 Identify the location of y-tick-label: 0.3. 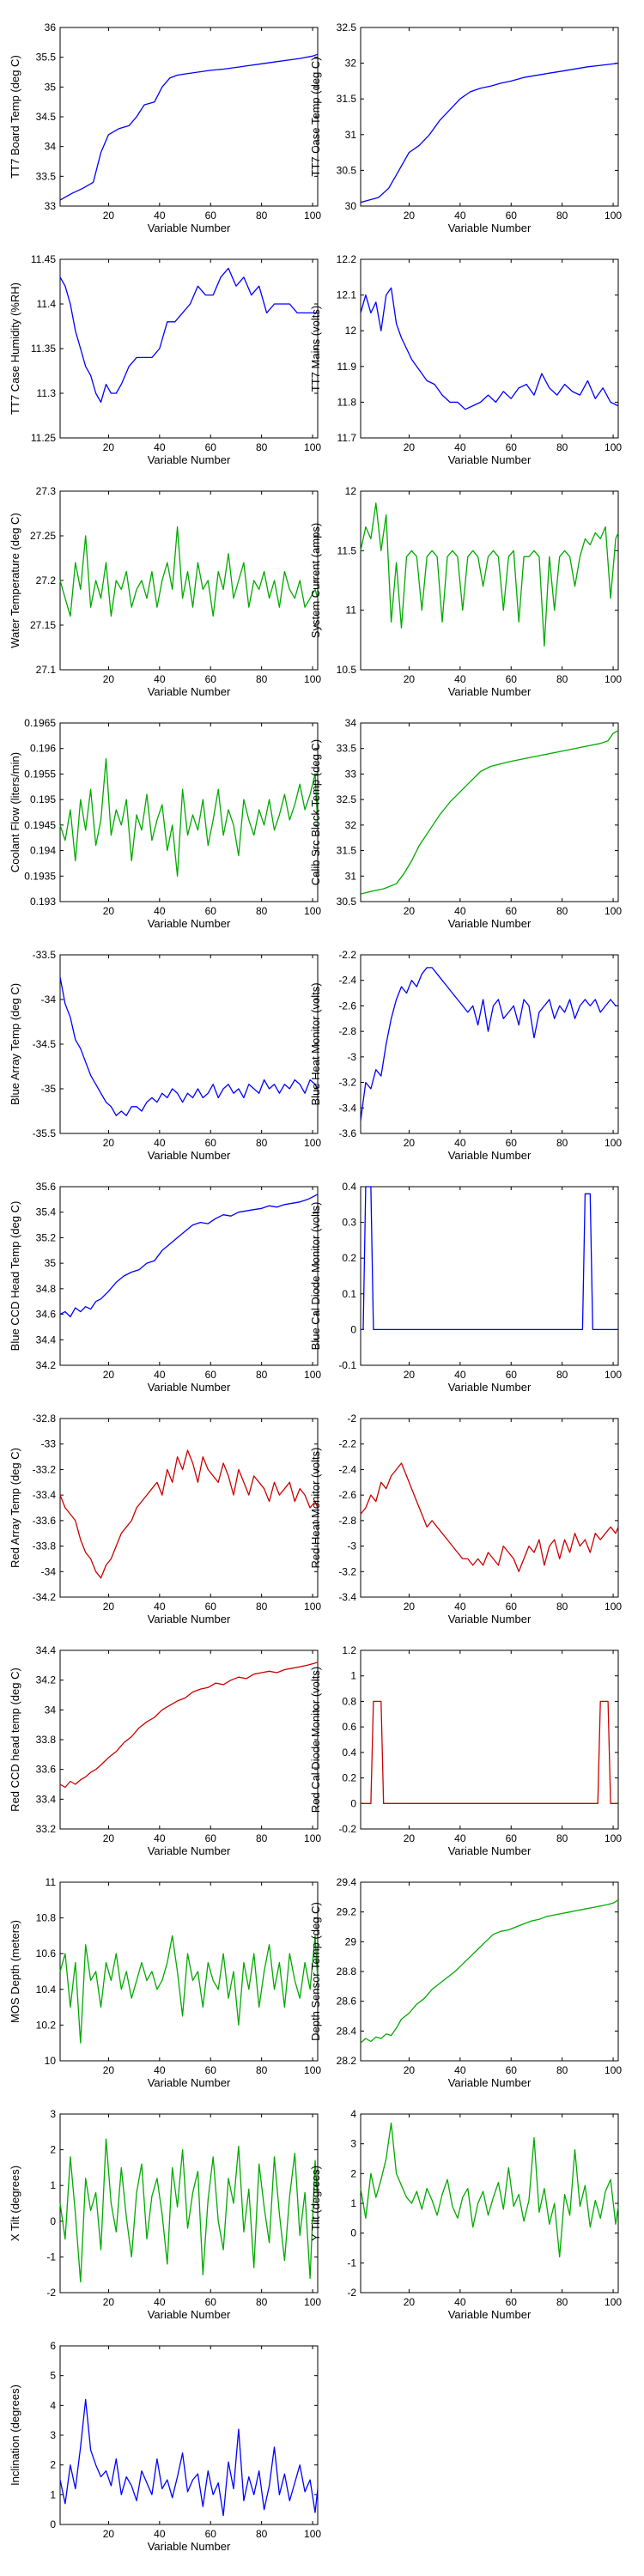
(349, 1223).